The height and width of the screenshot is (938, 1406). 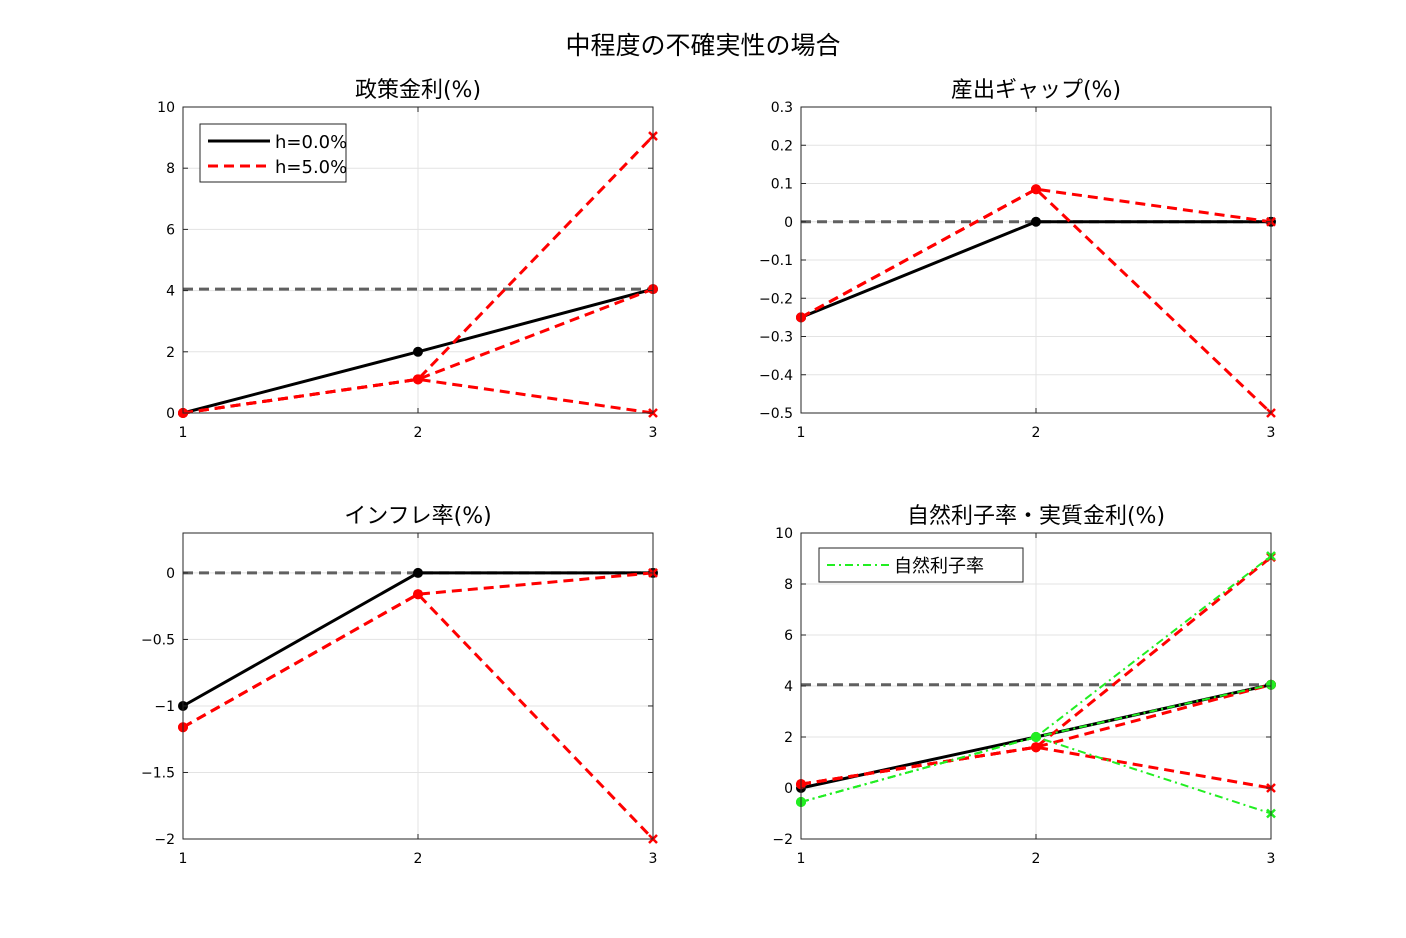 I want to click on legend-label: 自然利子率, so click(x=939, y=566).